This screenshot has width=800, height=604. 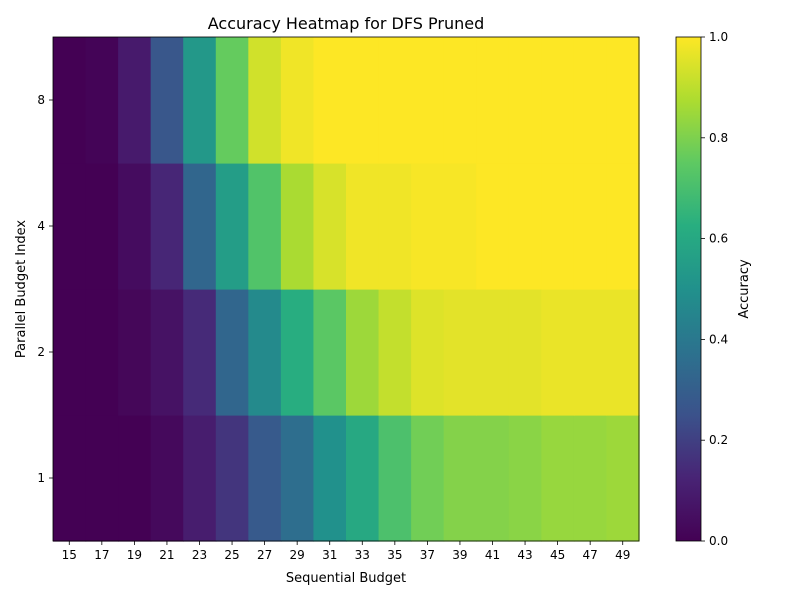 I want to click on x-tick-label: 23, so click(x=199, y=555).